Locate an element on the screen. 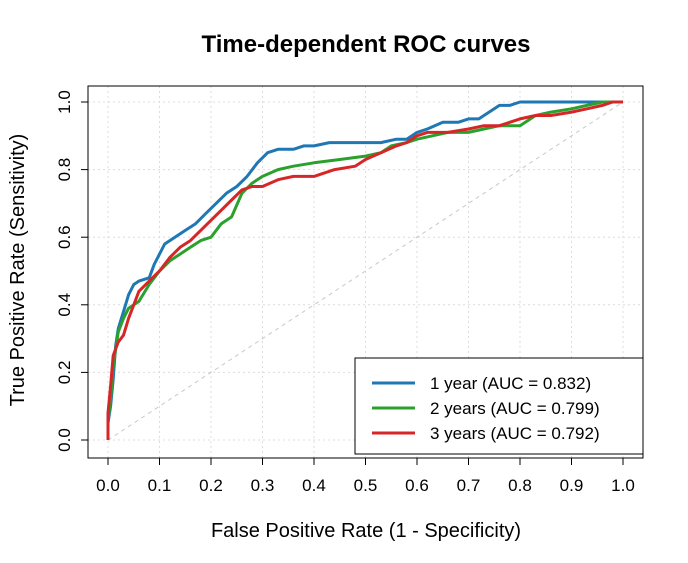 This screenshot has width=688, height=563. y-tick-label: 0.4 is located at coordinates (64, 305).